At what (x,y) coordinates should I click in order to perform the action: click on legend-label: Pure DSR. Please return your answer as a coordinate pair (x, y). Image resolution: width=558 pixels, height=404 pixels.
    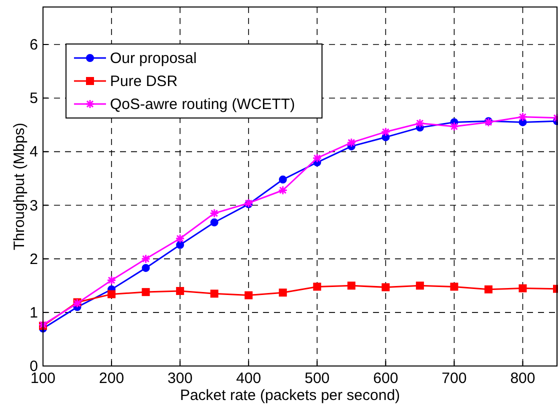
    Looking at the image, I should click on (144, 81).